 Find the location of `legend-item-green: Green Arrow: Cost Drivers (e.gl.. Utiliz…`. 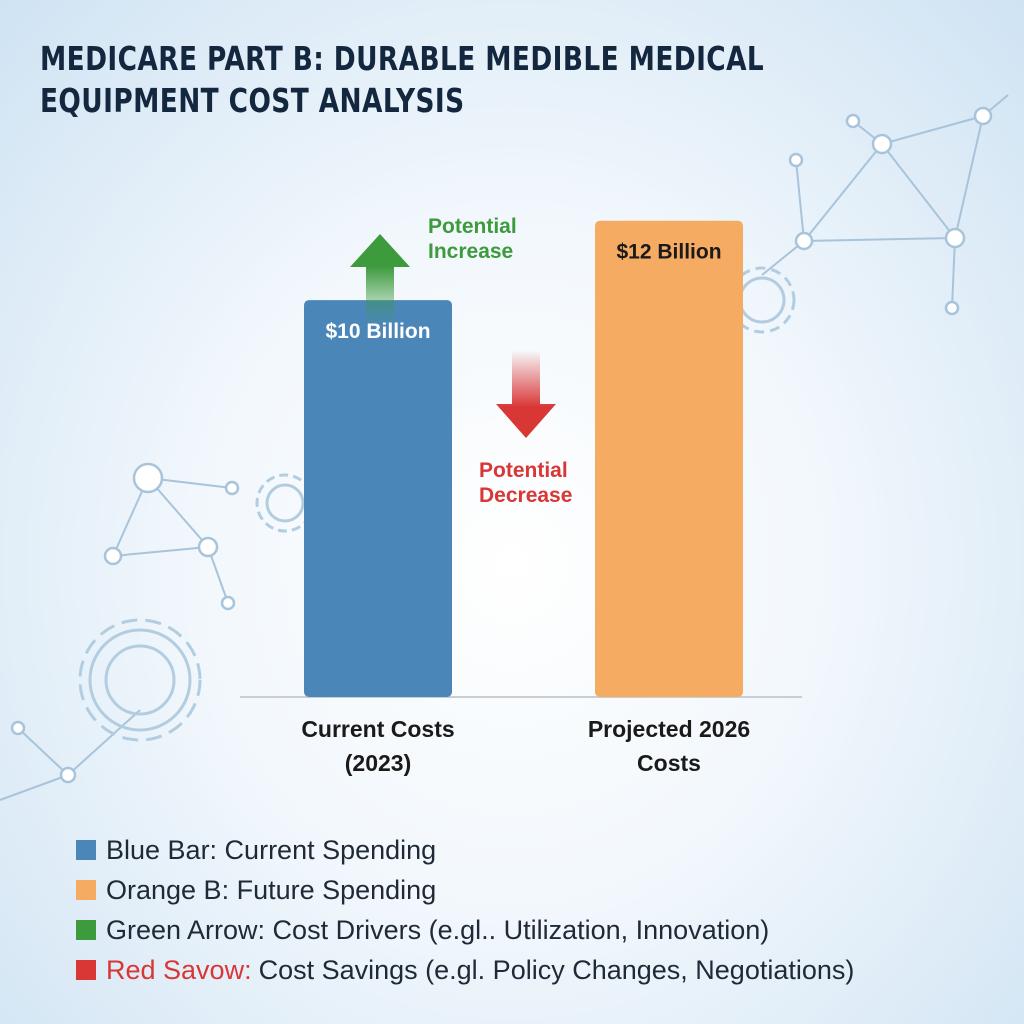

legend-item-green: Green Arrow: Cost Drivers (e.gl.. Utiliz… is located at coordinates (526, 930).